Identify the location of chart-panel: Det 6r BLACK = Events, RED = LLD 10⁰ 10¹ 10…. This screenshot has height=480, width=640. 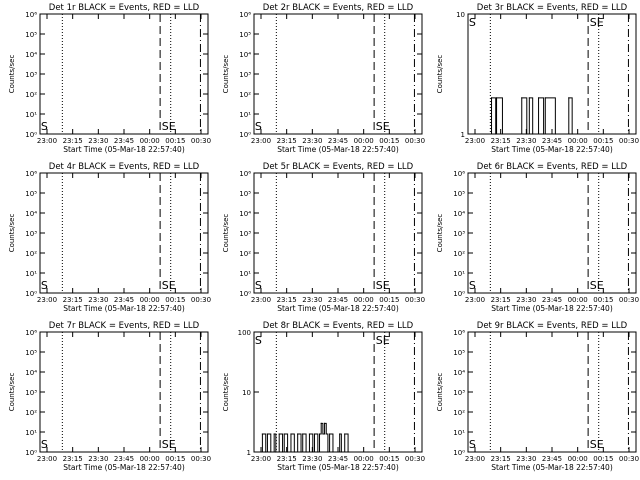
(537, 237).